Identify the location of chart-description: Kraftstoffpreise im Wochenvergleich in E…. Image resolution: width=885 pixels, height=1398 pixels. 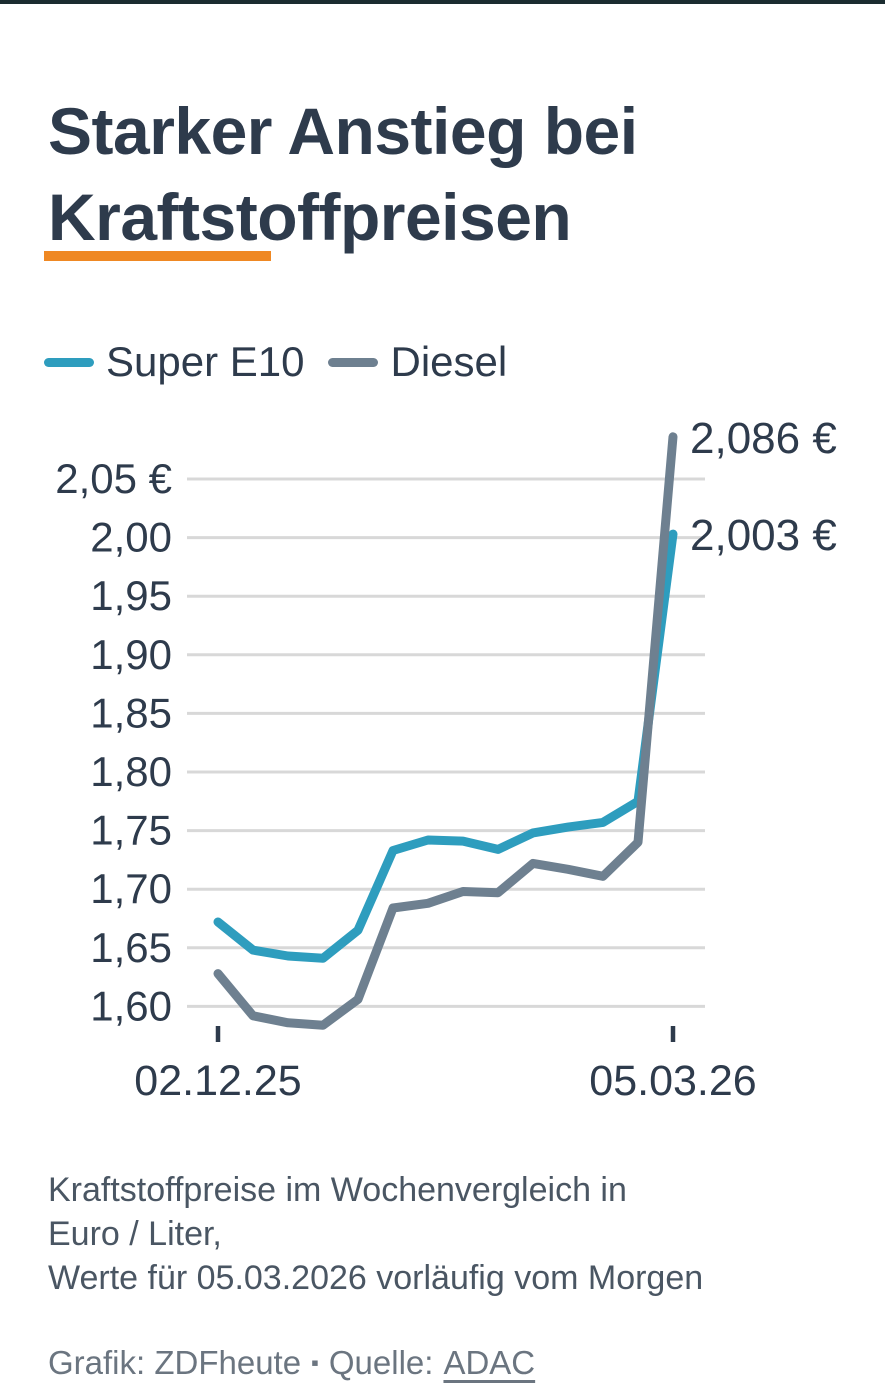
(448, 1234).